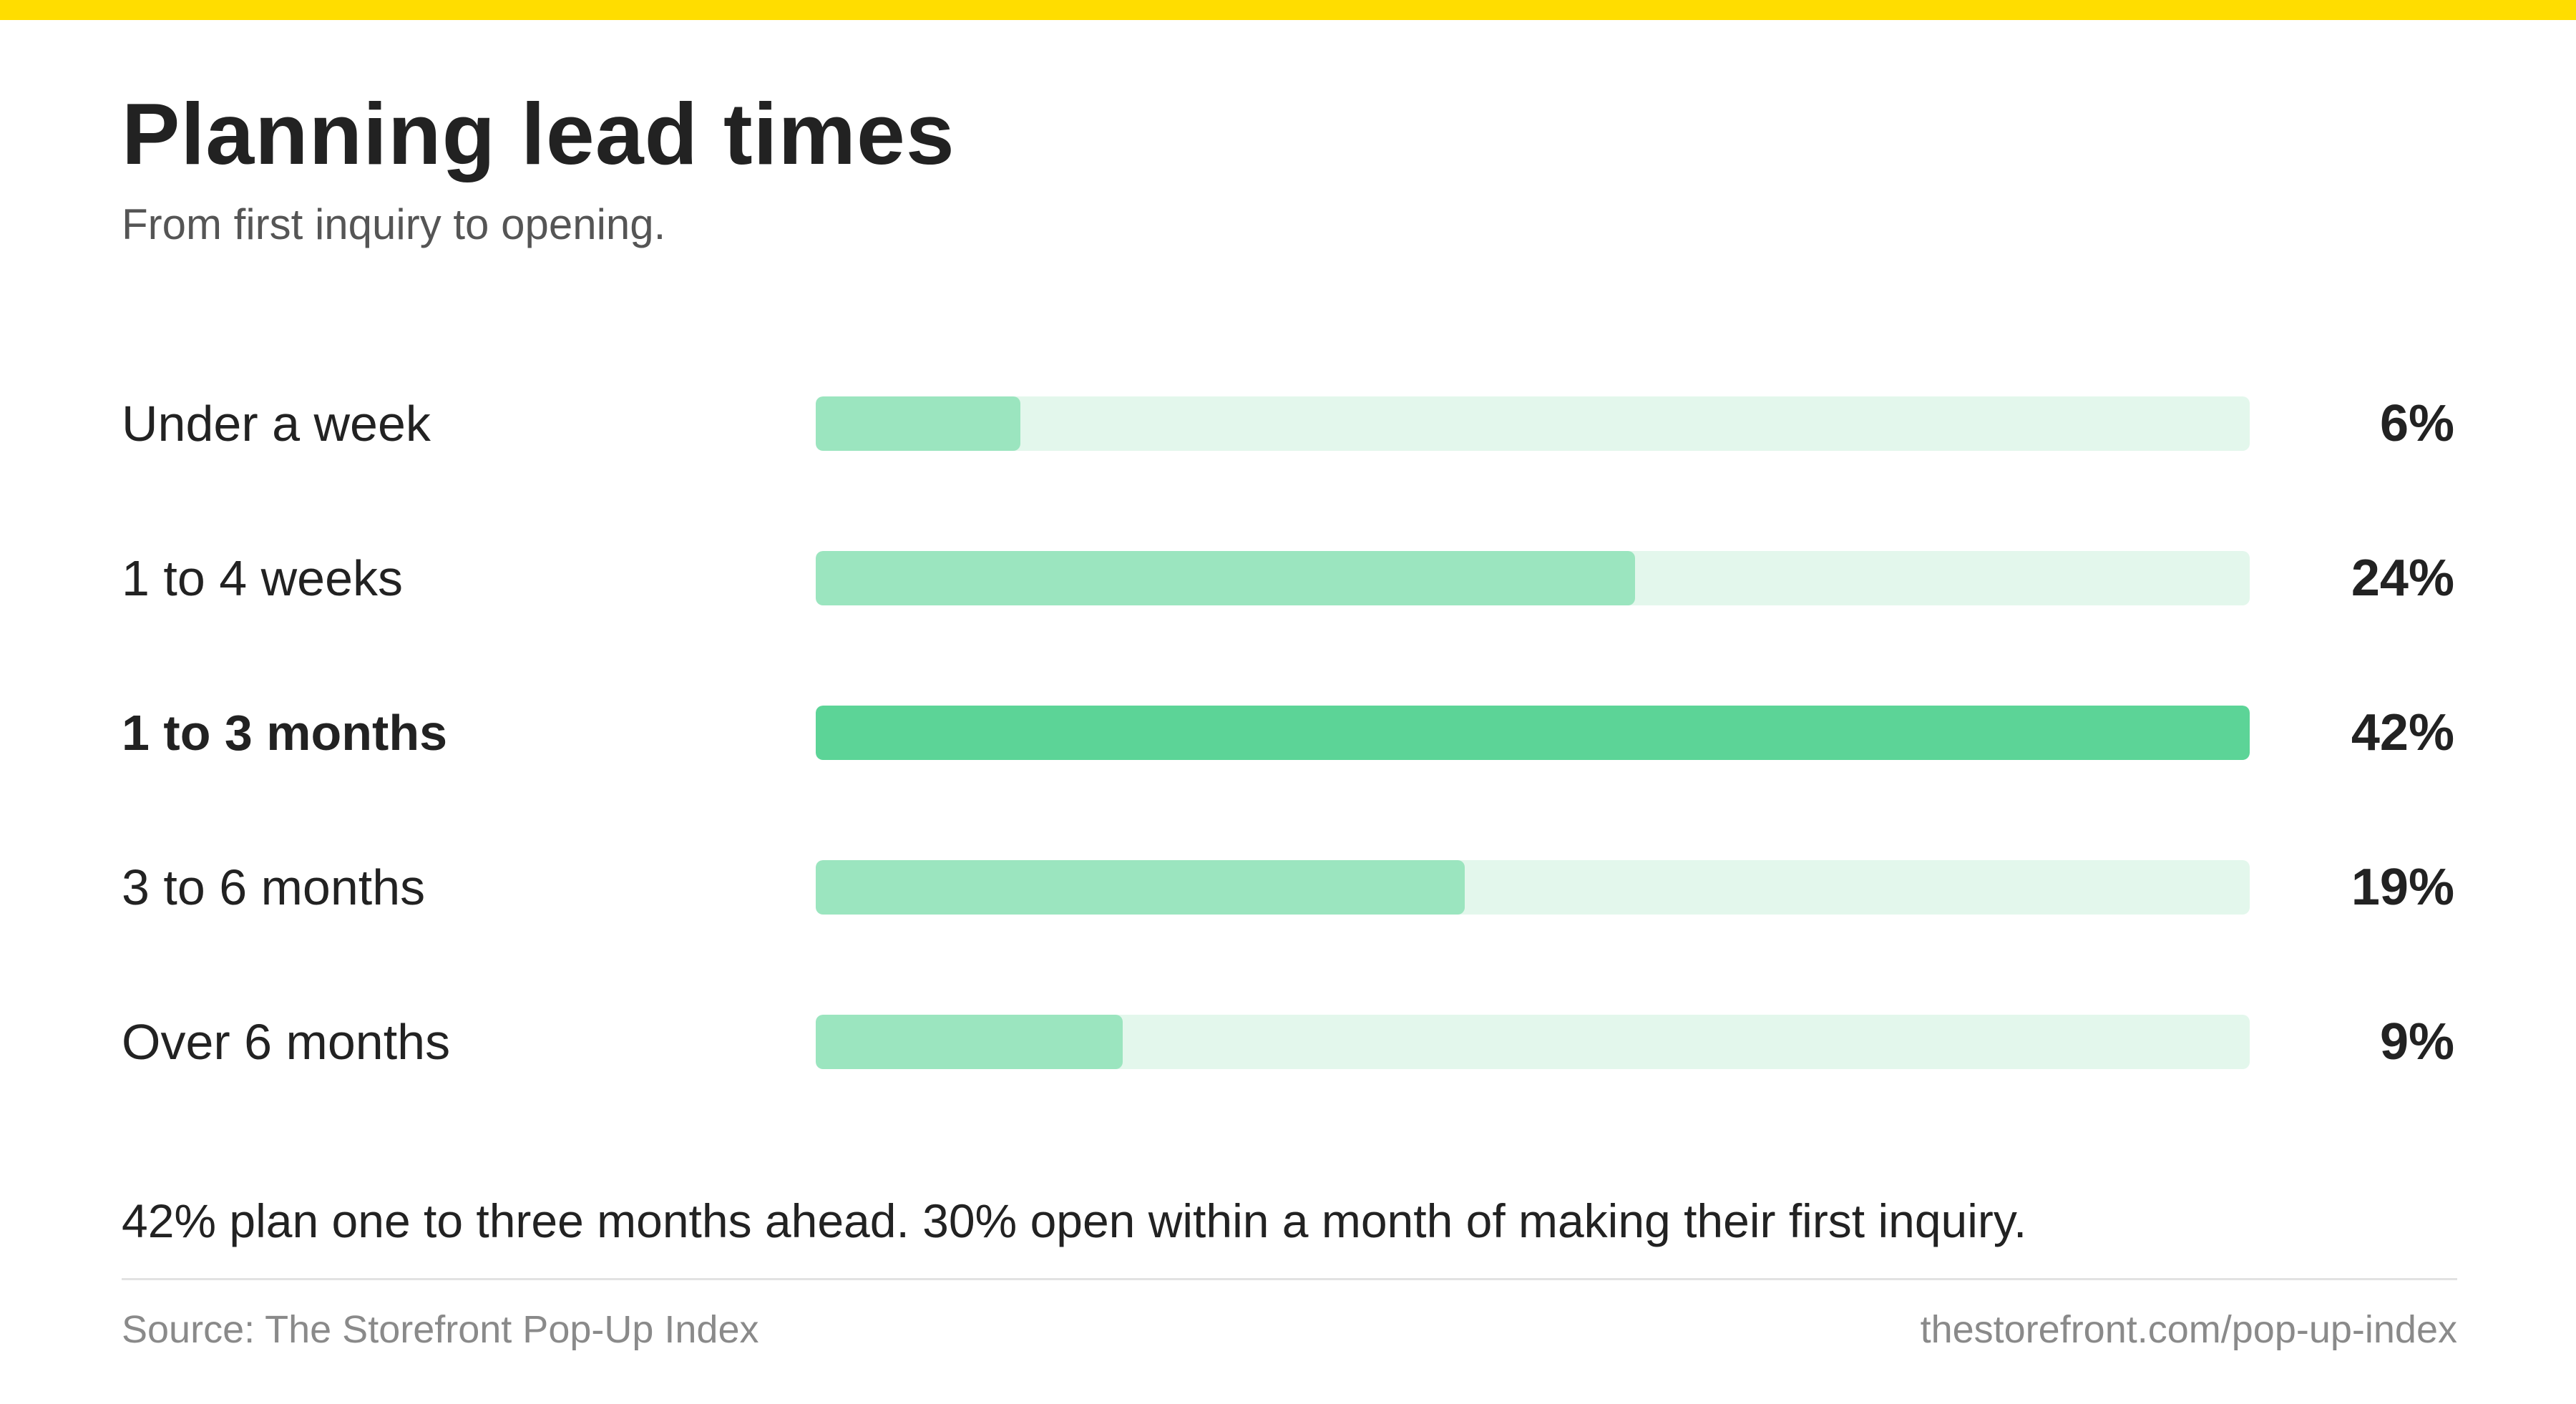 The image size is (2576, 1404). What do you see at coordinates (2188, 1329) in the screenshot?
I see `source-link: thestorefront.com/pop-up-index` at bounding box center [2188, 1329].